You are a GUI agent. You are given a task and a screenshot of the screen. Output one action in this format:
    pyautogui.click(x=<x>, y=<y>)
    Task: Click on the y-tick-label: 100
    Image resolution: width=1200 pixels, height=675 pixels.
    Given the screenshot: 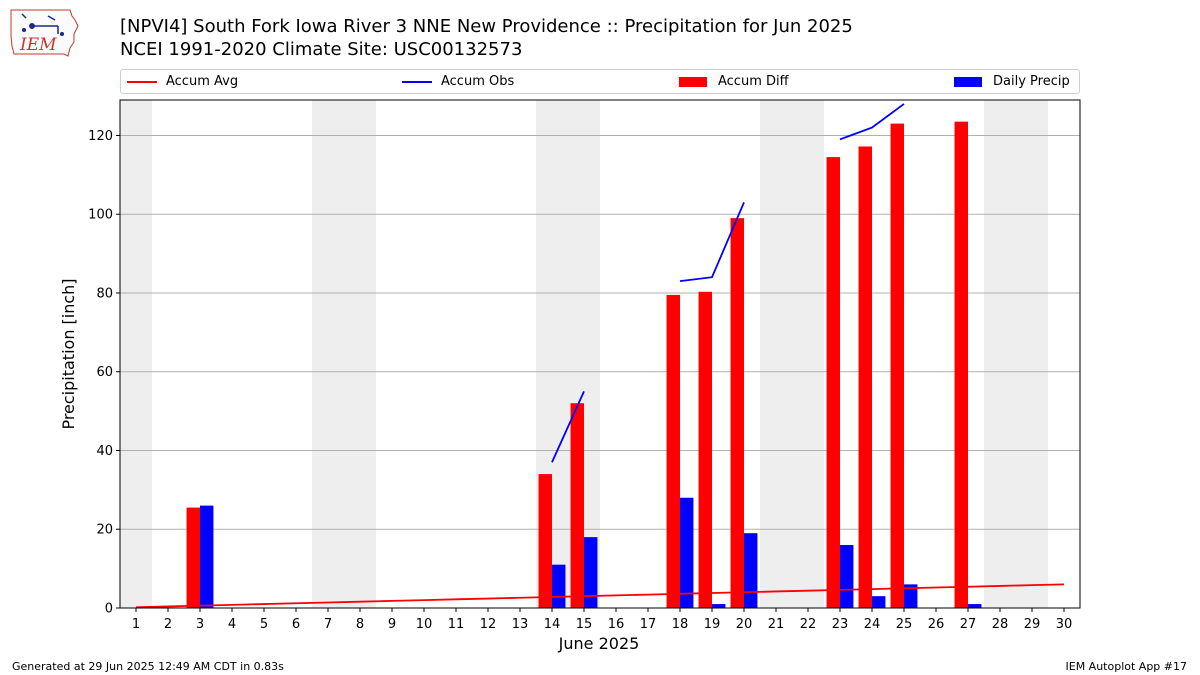 What is the action you would take?
    pyautogui.click(x=100, y=215)
    